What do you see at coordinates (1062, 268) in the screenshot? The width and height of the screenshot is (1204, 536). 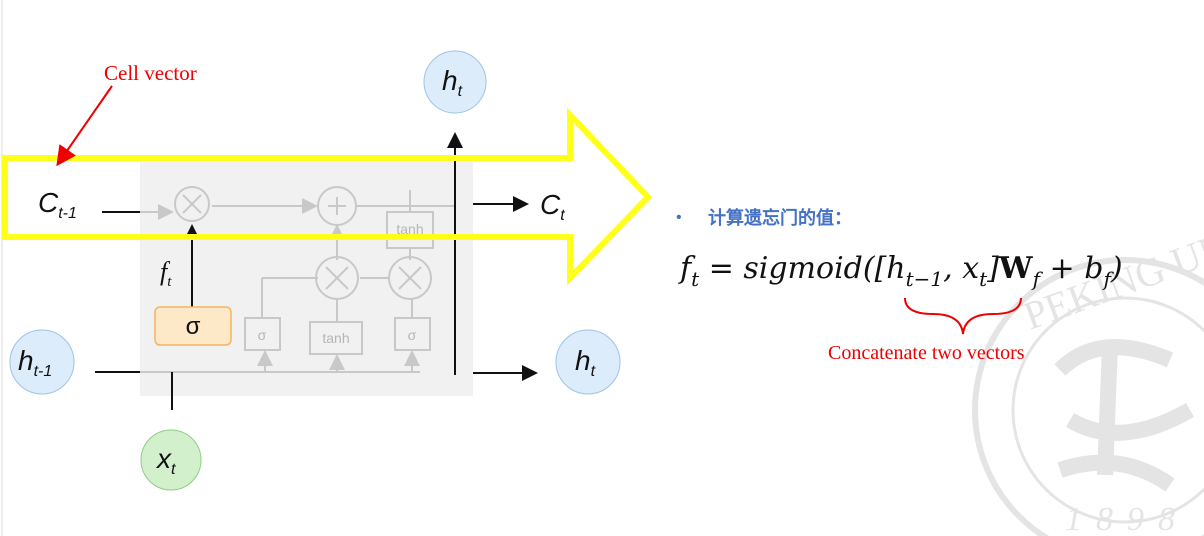 I see `formula-part: +` at bounding box center [1062, 268].